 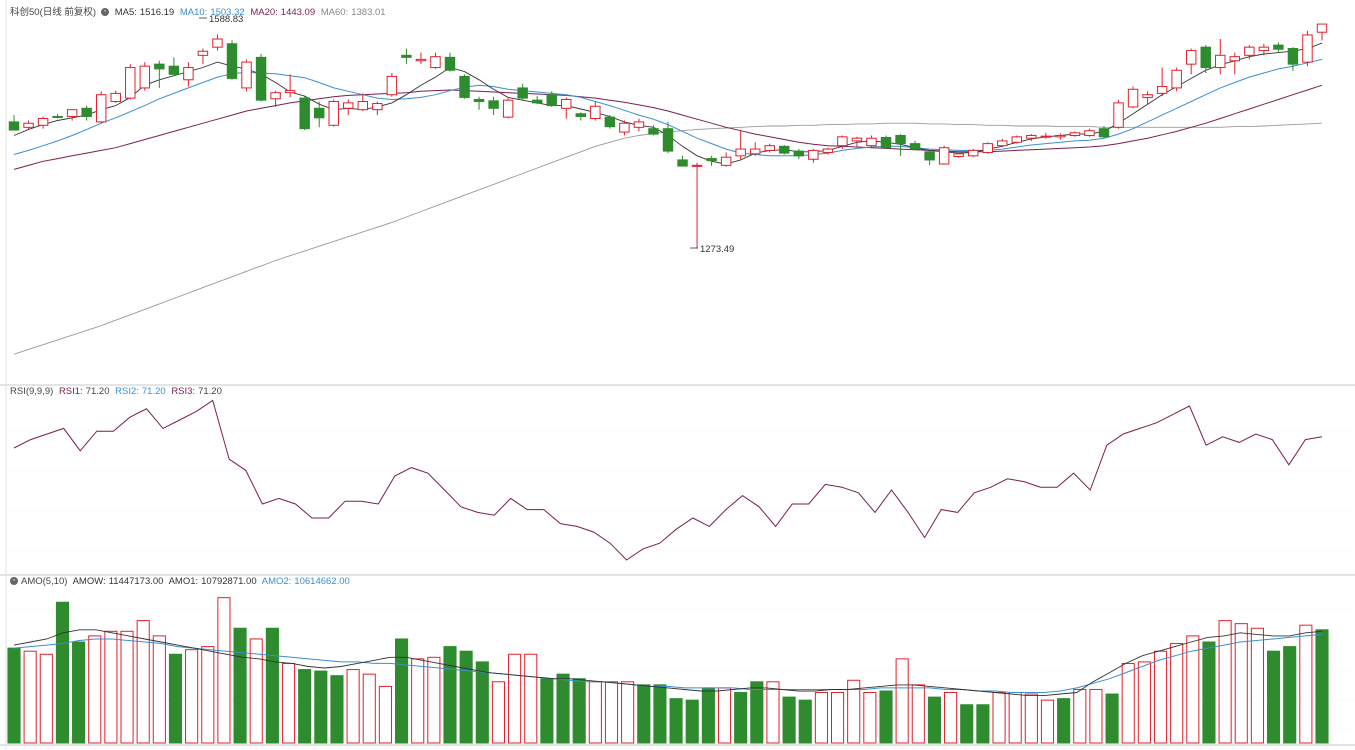 What do you see at coordinates (227, 12) in the screenshot?
I see `ma10-value: 1503.32` at bounding box center [227, 12].